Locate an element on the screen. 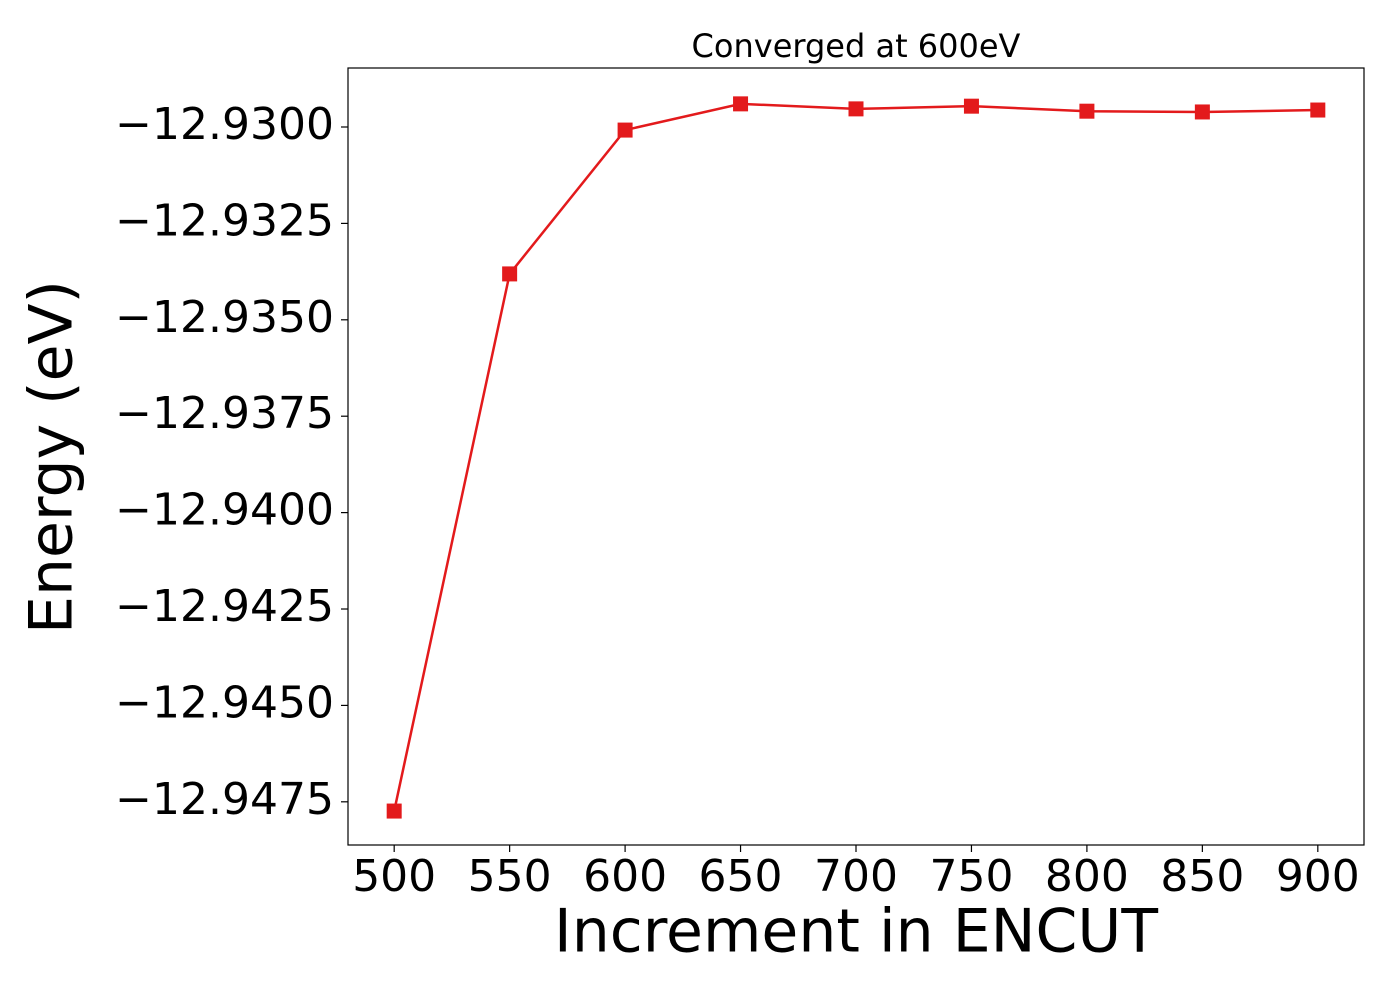 This screenshot has width=1400, height=1000. x-axis-label: Increment in ENCUT is located at coordinates (856, 932).